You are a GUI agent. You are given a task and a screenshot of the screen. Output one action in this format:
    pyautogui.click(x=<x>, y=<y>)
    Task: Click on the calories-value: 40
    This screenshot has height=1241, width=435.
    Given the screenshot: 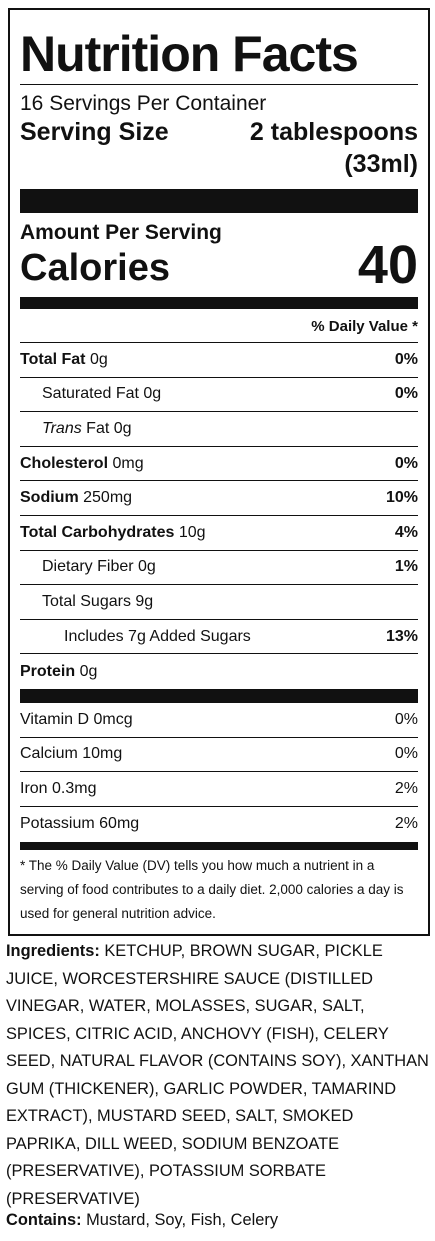 What is the action you would take?
    pyautogui.click(x=387, y=265)
    